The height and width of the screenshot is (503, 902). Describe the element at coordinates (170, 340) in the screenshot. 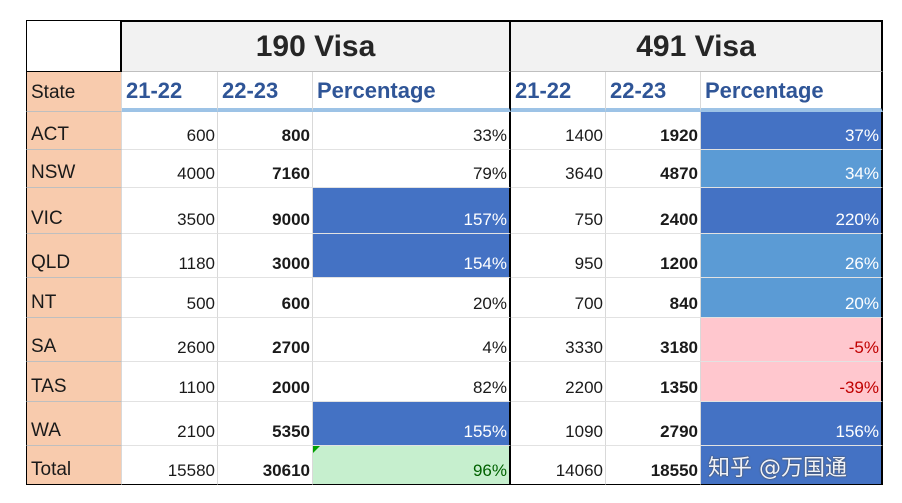

I see `cell-190-2122: 2600` at that location.